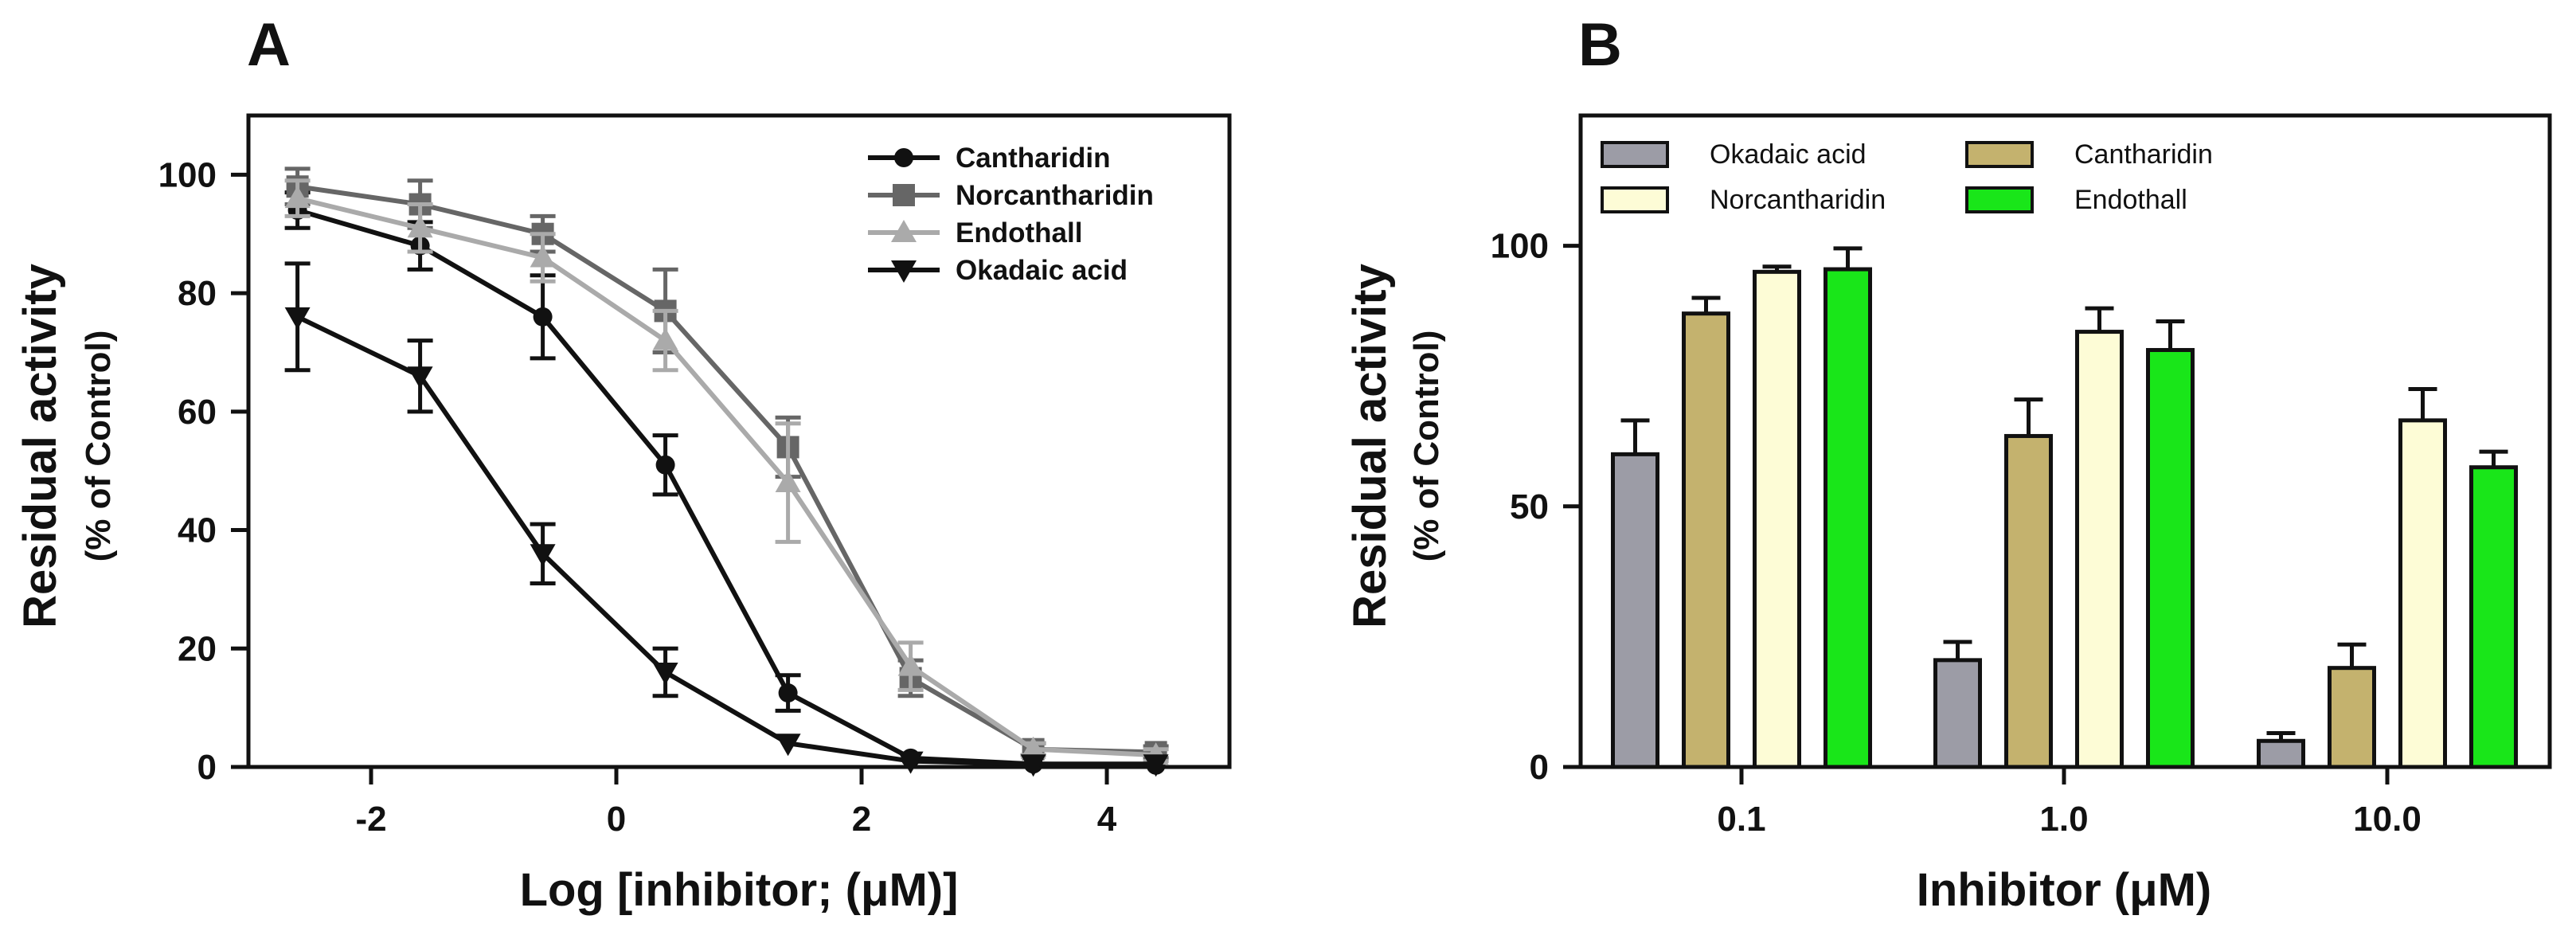 Image resolution: width=2576 pixels, height=939 pixels. What do you see at coordinates (1635, 610) in the screenshot?
I see `bar-okadaic-acid-0.1` at bounding box center [1635, 610].